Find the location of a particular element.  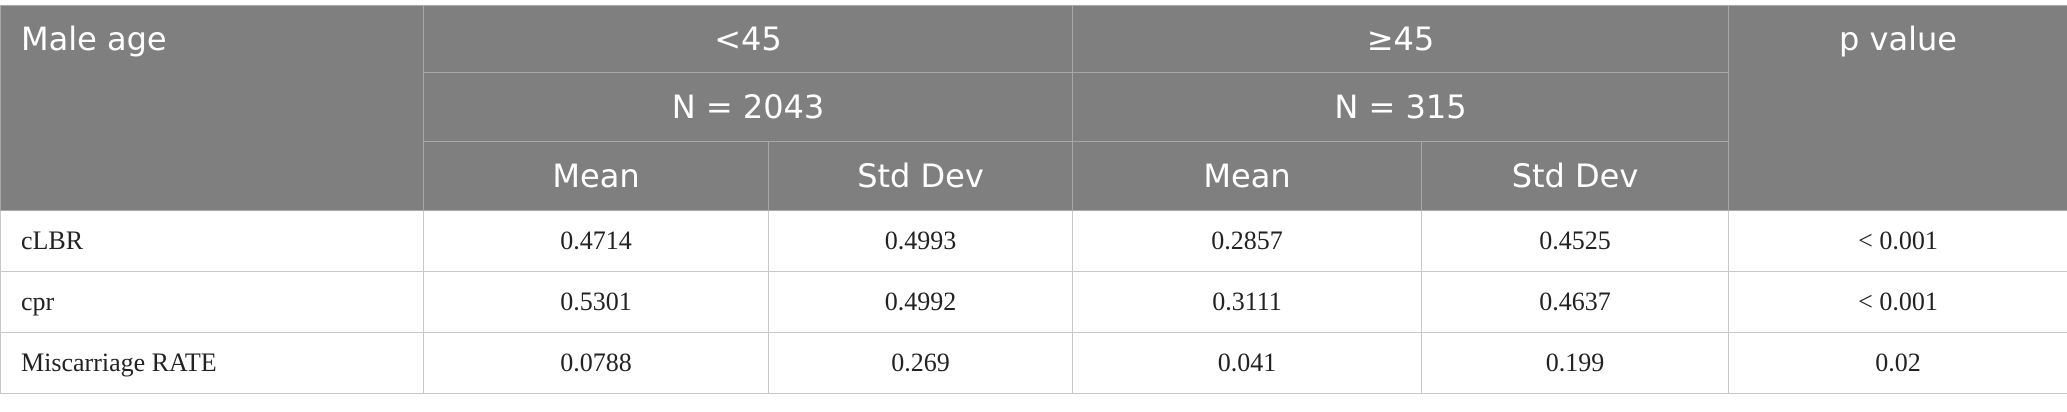

table-cell: 0.041 is located at coordinates (1247, 363).